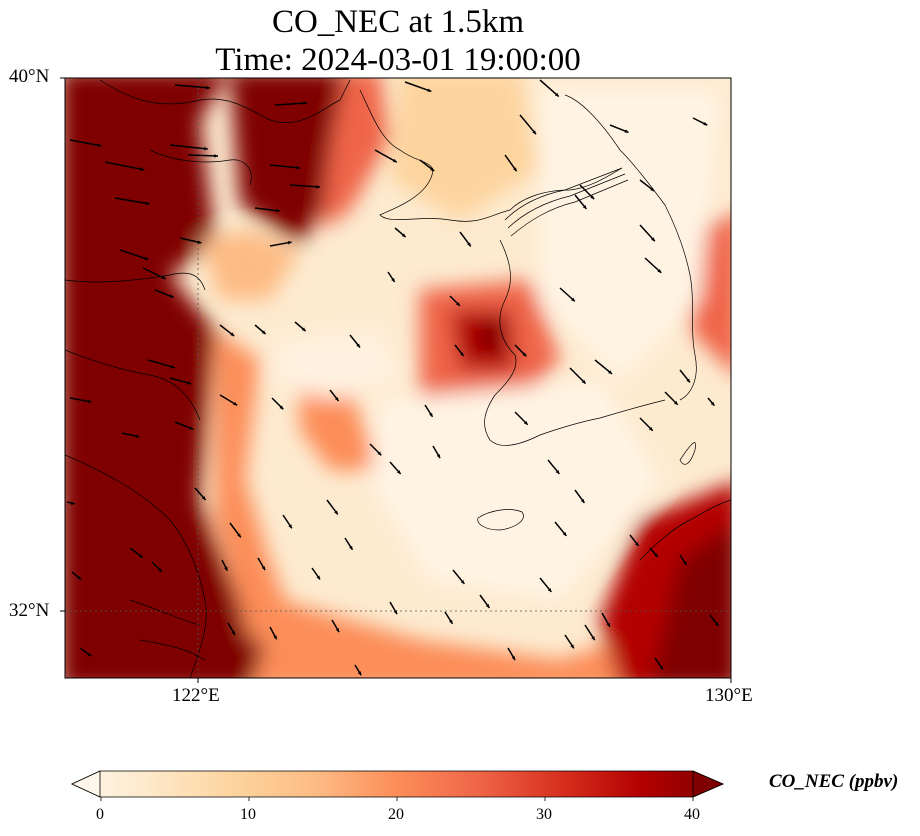  What do you see at coordinates (692, 814) in the screenshot?
I see `colorbar-tick-40: 40` at bounding box center [692, 814].